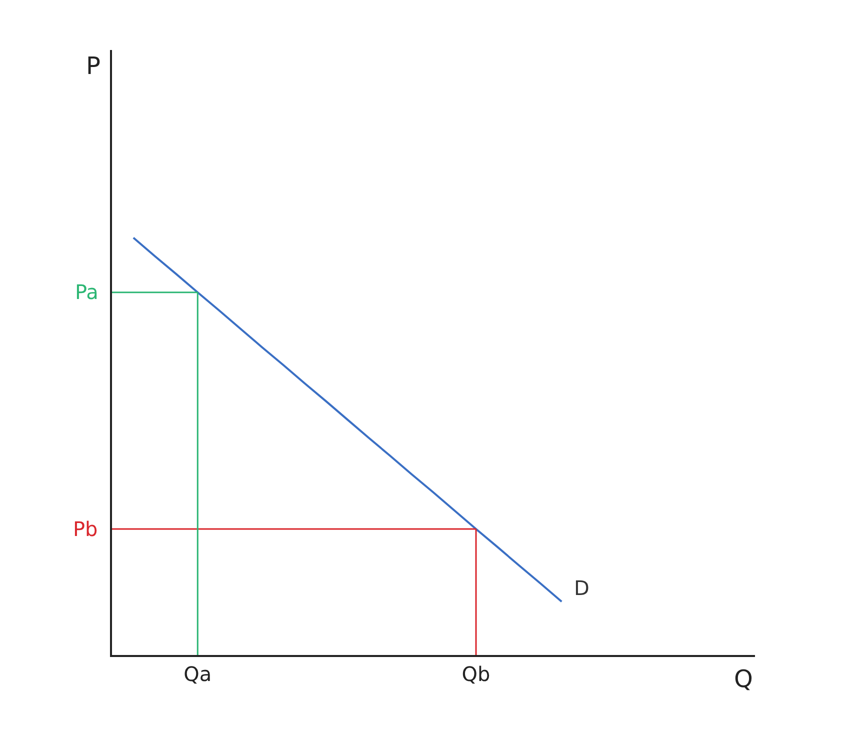  Describe the element at coordinates (85, 529) in the screenshot. I see `ref-line-label: Pb` at that location.